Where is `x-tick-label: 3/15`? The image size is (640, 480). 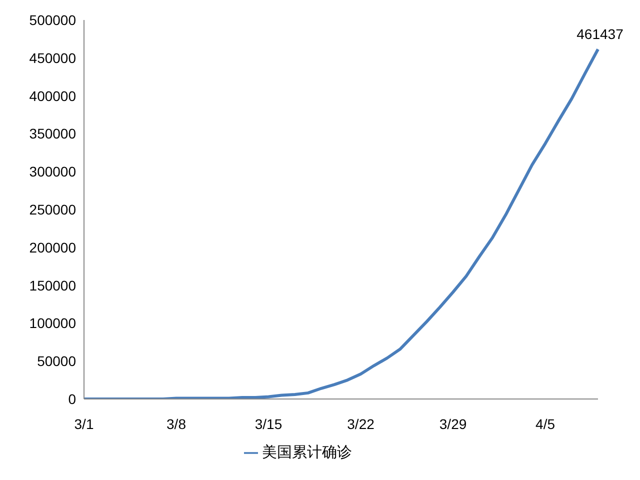
x-tick-label: 3/15 is located at coordinates (268, 424).